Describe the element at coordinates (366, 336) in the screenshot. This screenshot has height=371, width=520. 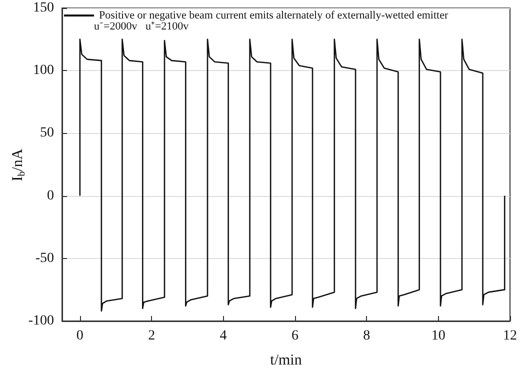
I see `x-tick-label: 8` at that location.